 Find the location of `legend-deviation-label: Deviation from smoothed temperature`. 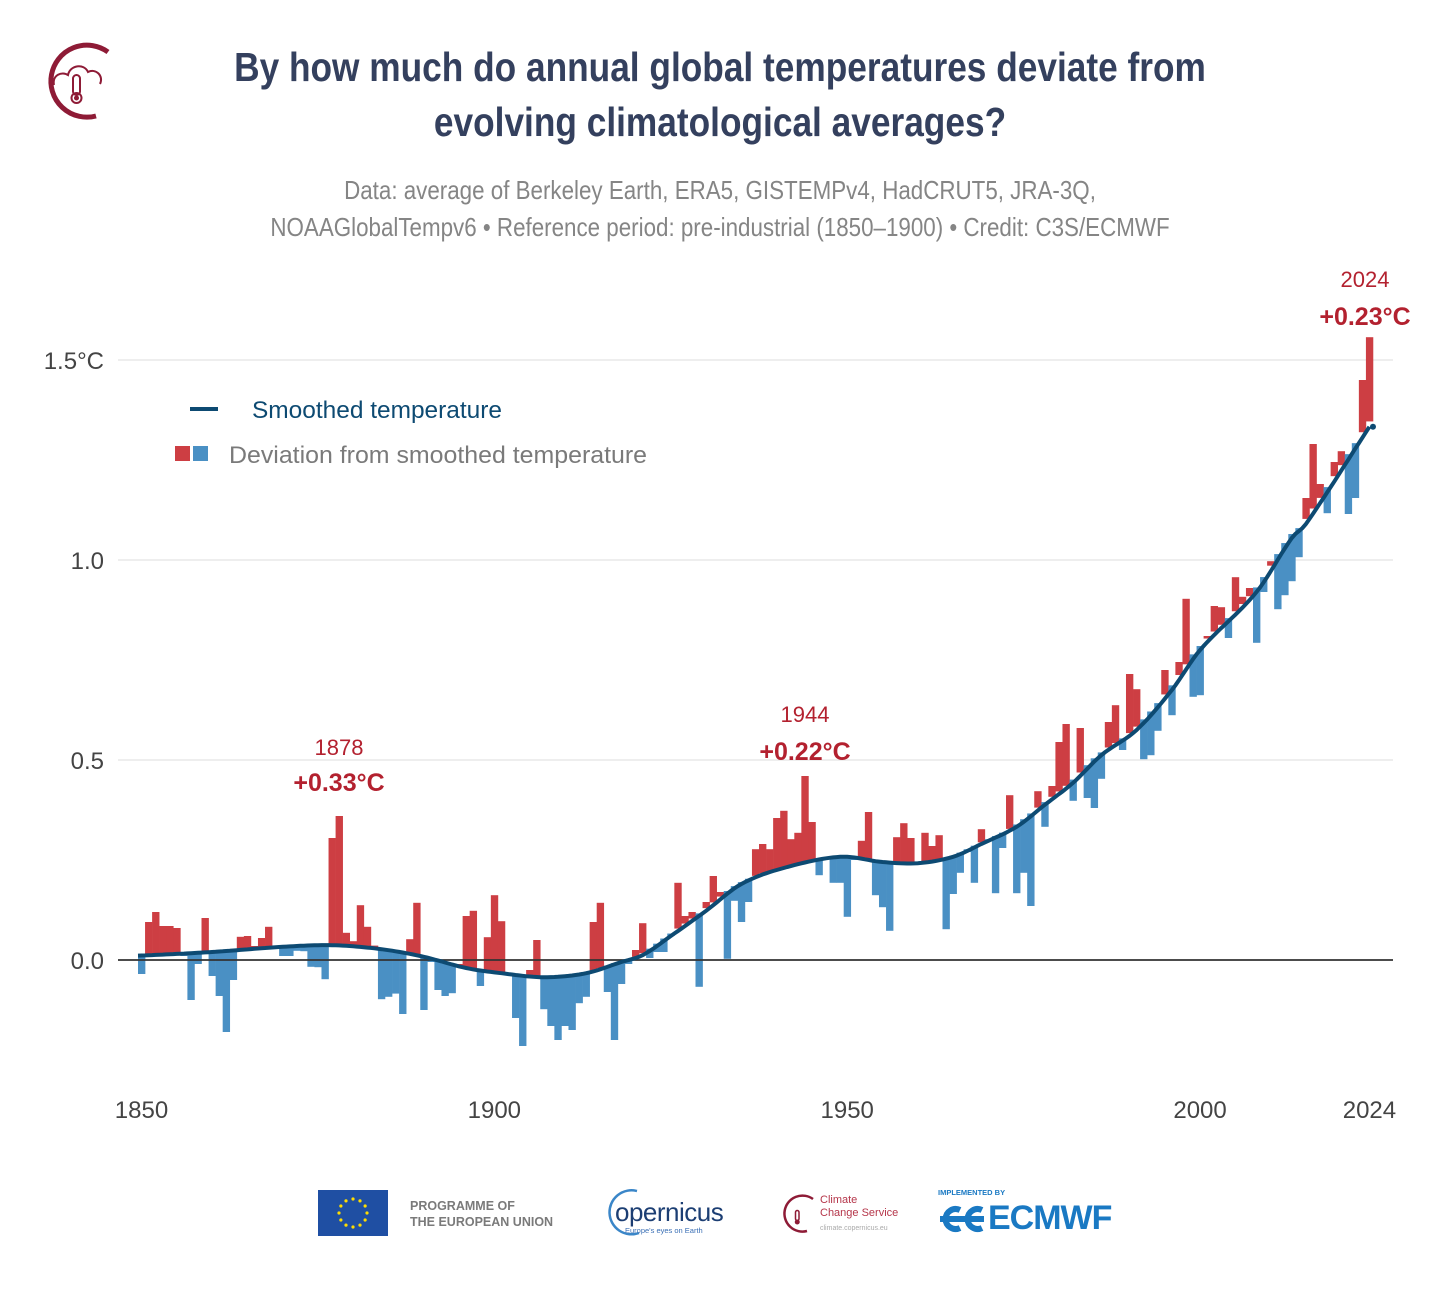

legend-deviation-label: Deviation from smoothed temperature is located at coordinates (438, 455).